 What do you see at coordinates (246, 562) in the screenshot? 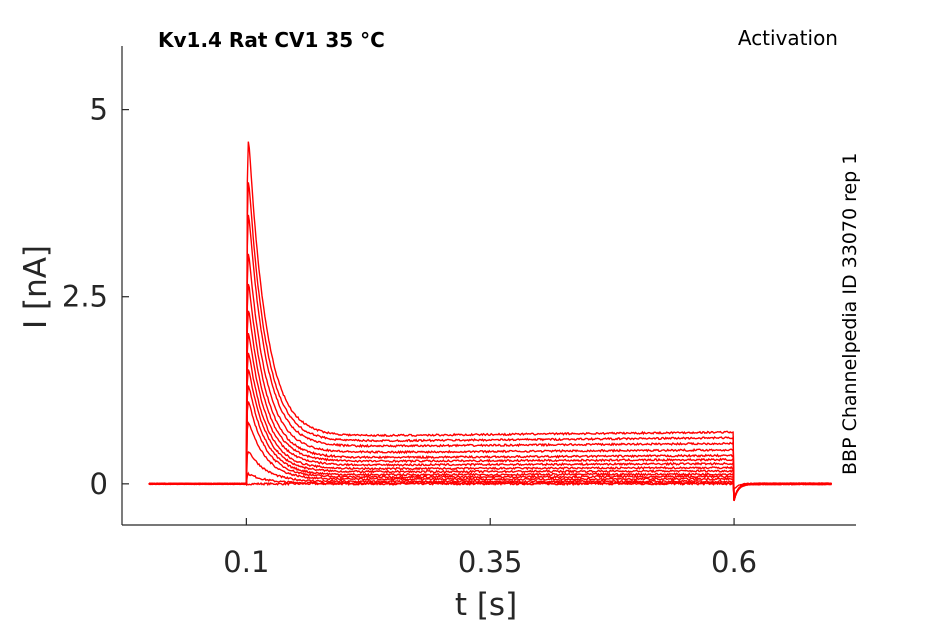
I see `x-tick-label: 0.1` at bounding box center [246, 562].